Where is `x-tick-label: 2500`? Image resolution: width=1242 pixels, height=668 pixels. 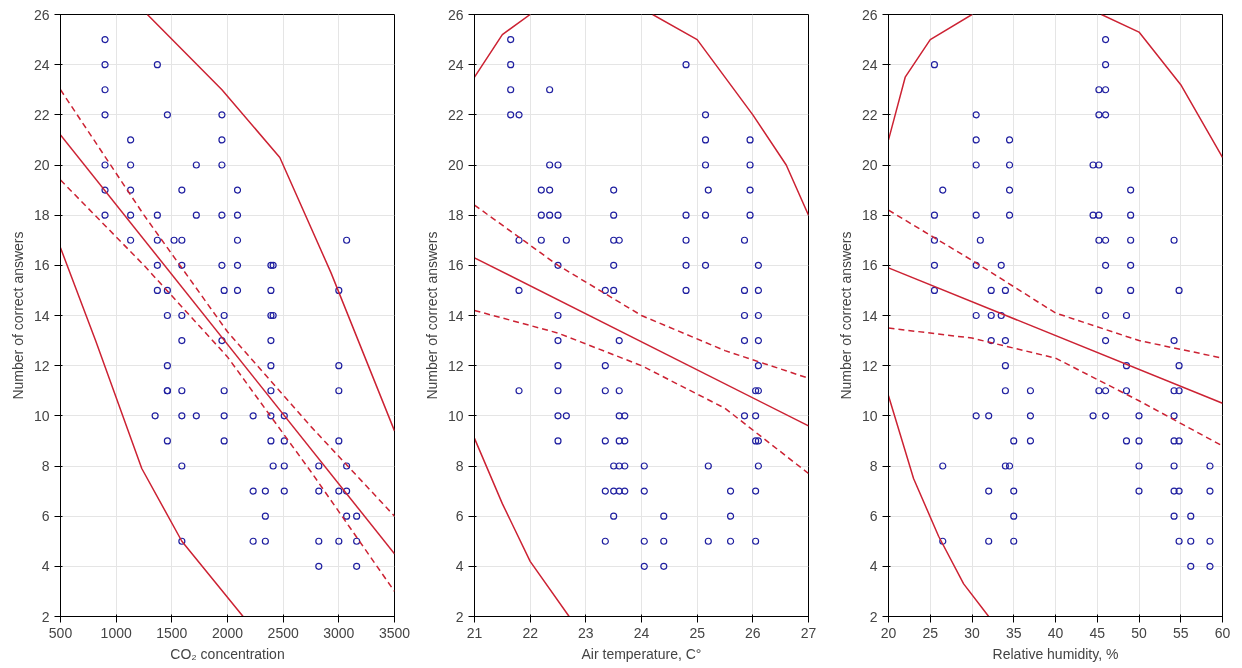
x-tick-label: 2500 is located at coordinates (283, 632).